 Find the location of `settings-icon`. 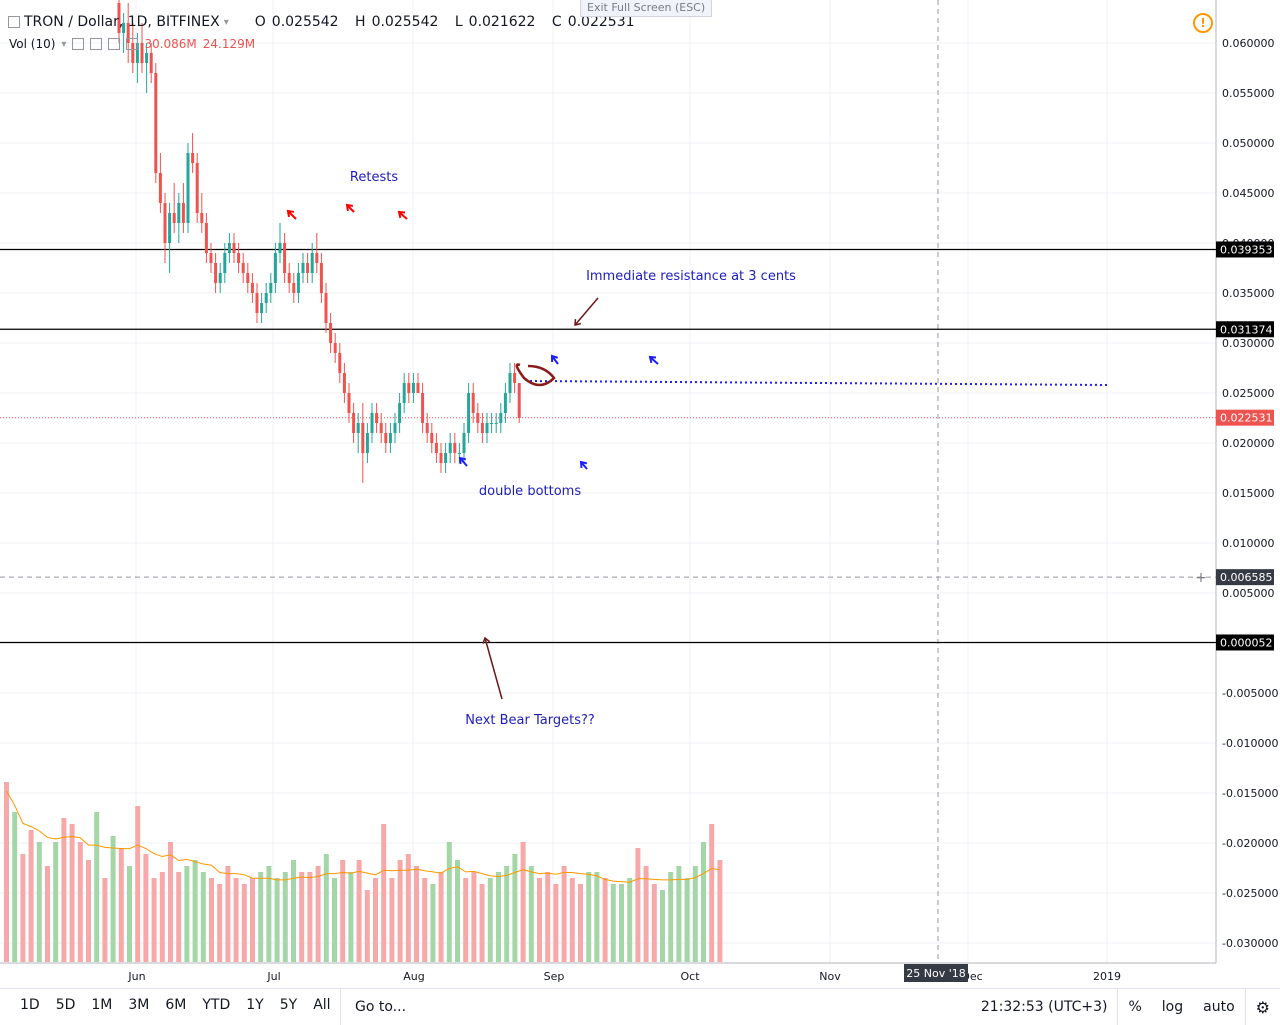

settings-icon is located at coordinates (96, 44).